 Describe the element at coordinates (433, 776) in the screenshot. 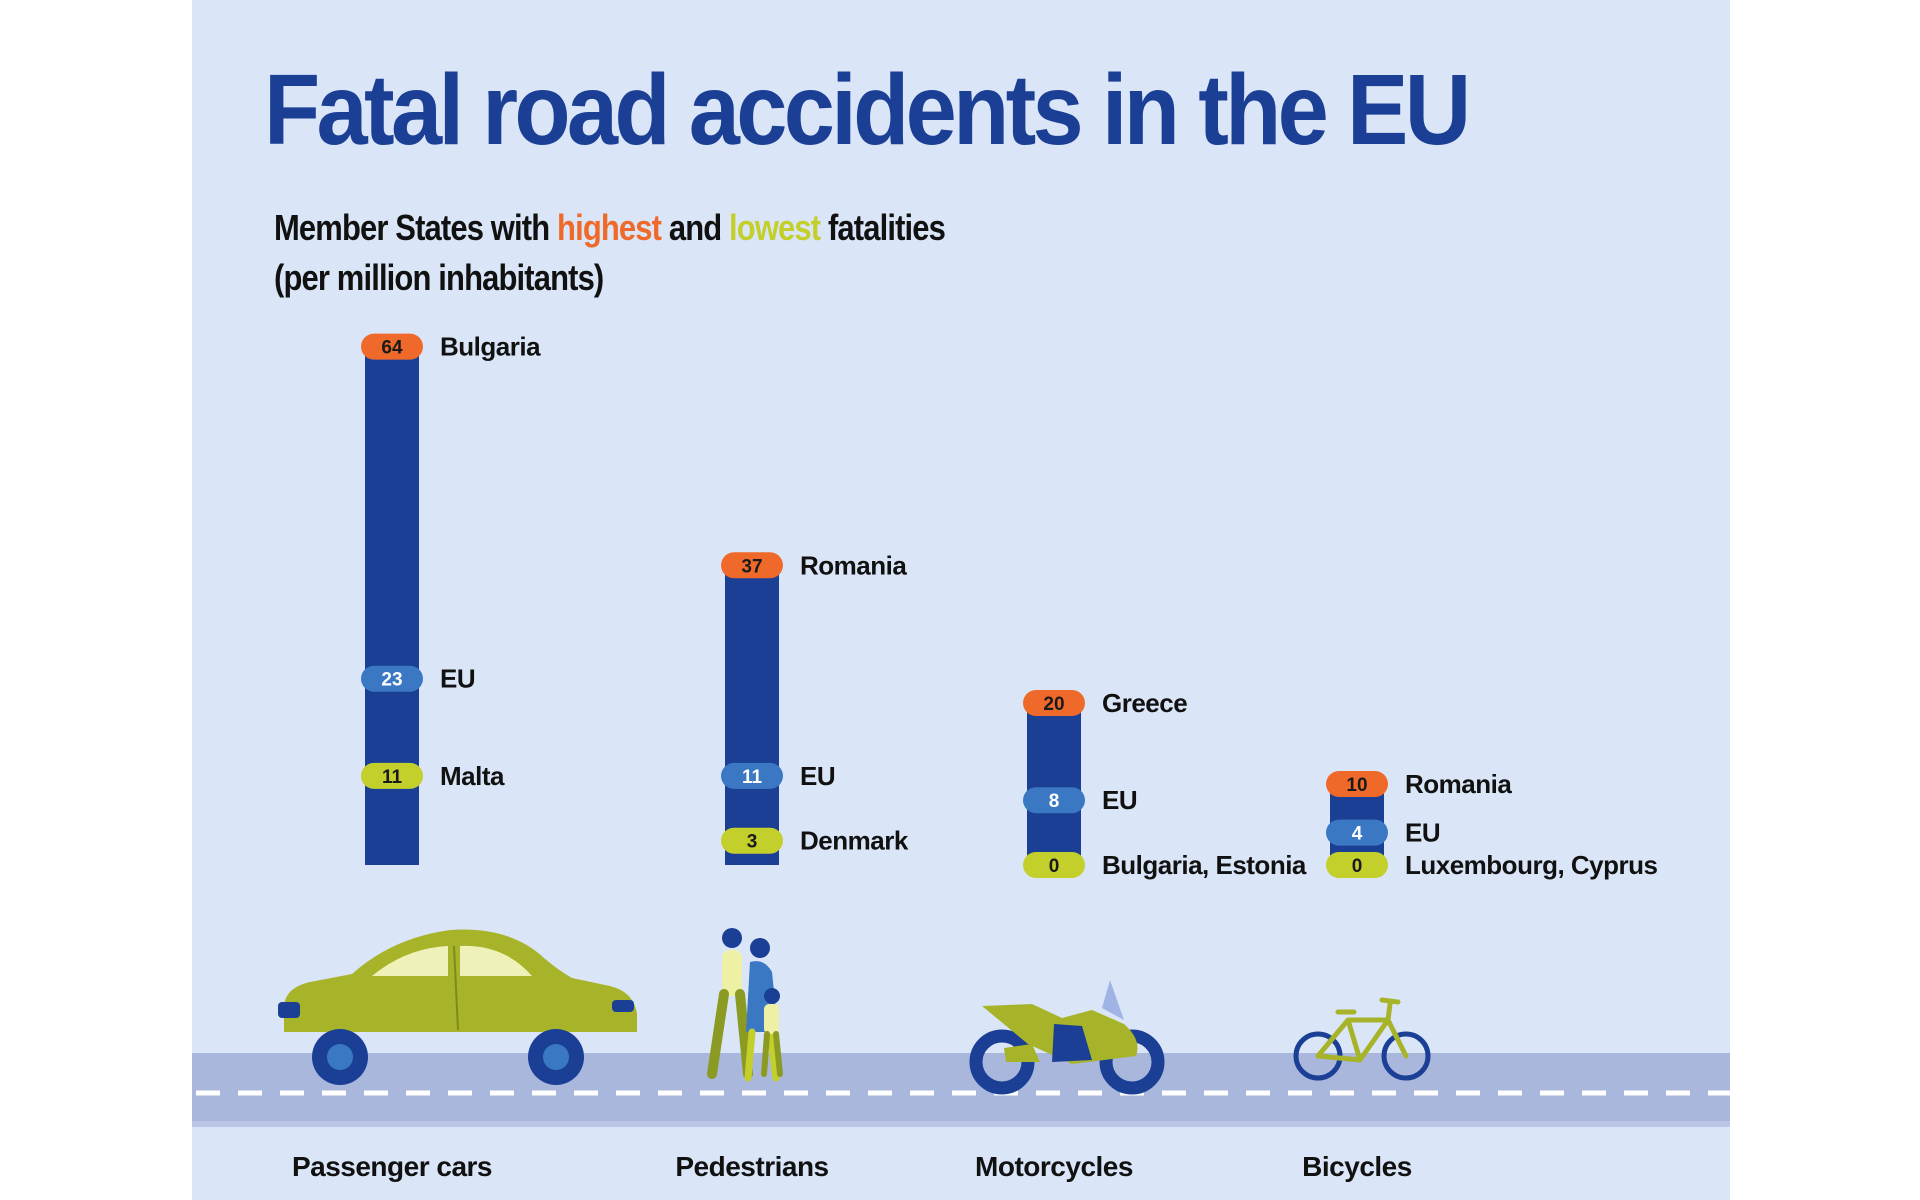

I see `marker-passenger-cars-lowest: 11 Malta` at that location.